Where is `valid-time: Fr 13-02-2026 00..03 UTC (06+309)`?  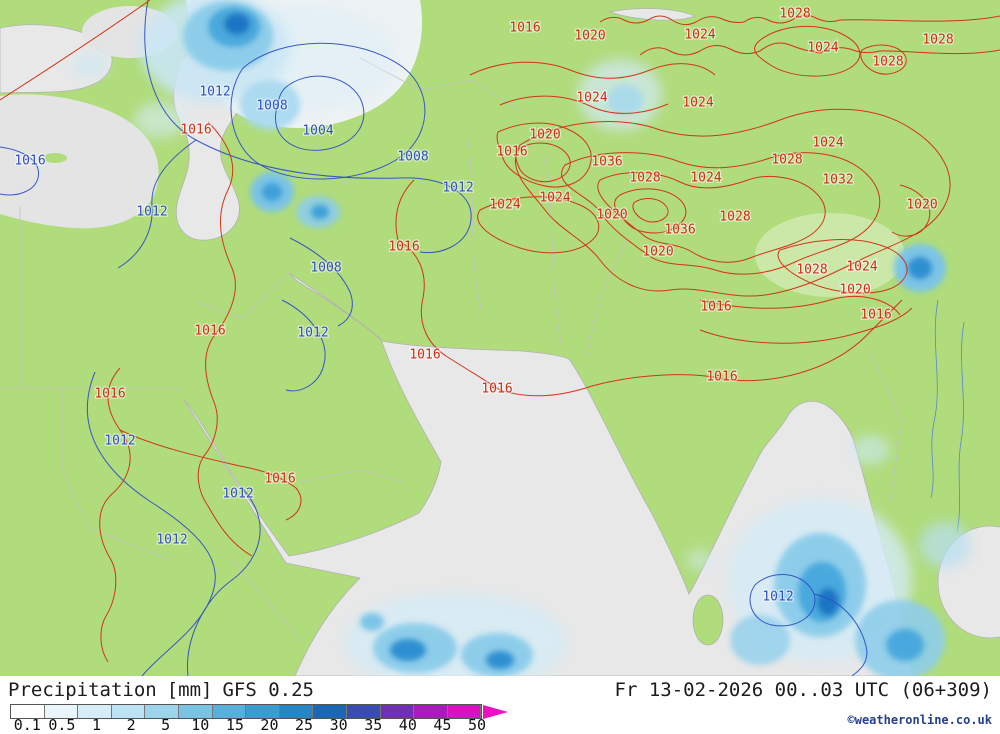 valid-time: Fr 13-02-2026 00..03 UTC (06+309) is located at coordinates (803, 690).